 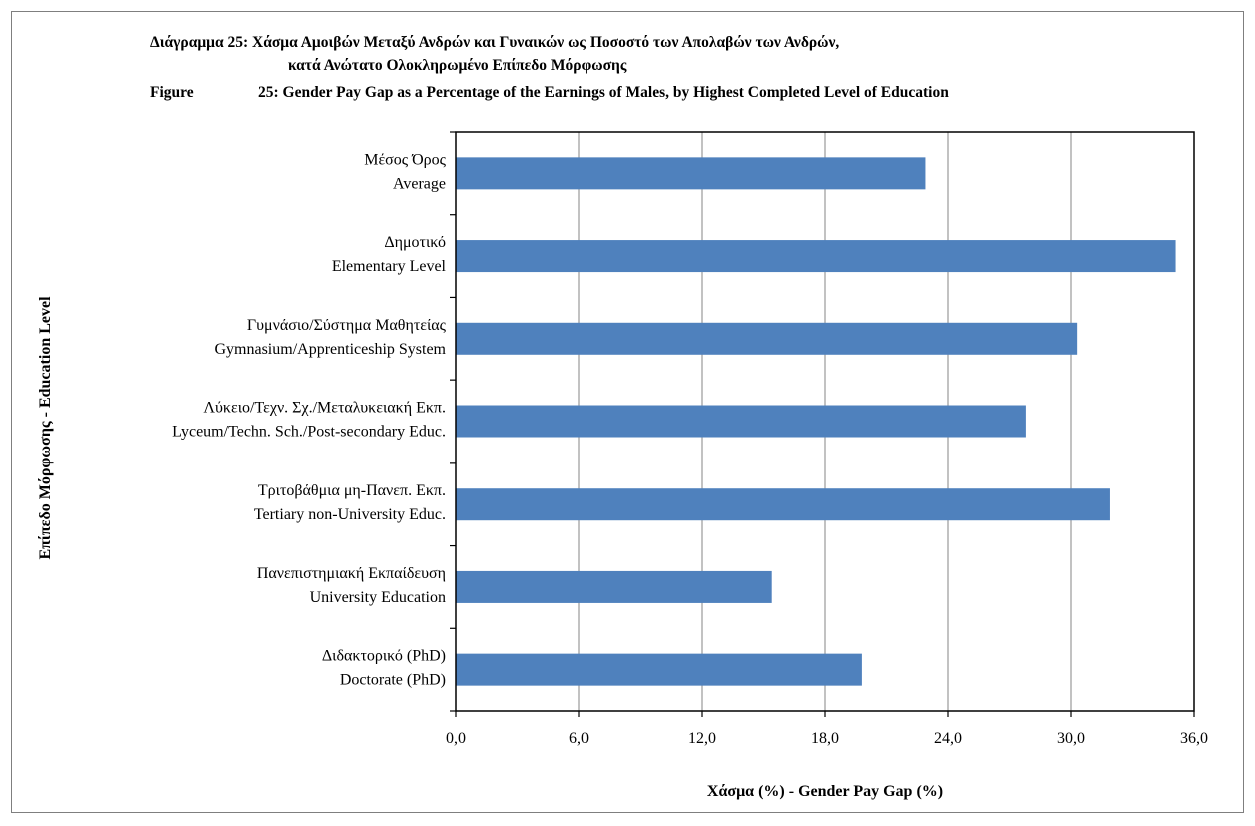 What do you see at coordinates (419, 183) in the screenshot?
I see `category-label-0-1: Average` at bounding box center [419, 183].